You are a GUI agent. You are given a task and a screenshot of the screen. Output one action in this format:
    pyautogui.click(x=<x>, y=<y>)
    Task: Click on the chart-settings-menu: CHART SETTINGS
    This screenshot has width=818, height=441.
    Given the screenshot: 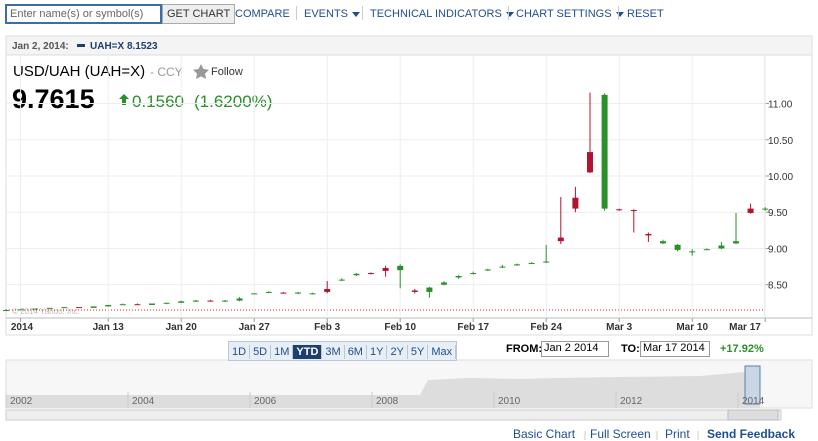 What is the action you would take?
    pyautogui.click(x=570, y=14)
    